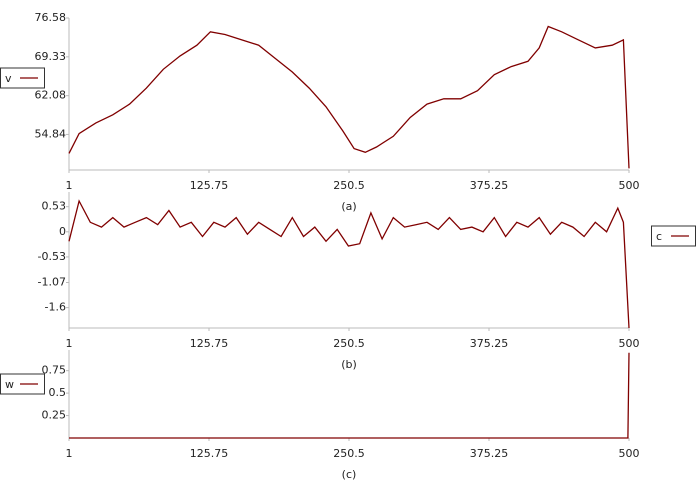  I want to click on data-line, so click(349, 395).